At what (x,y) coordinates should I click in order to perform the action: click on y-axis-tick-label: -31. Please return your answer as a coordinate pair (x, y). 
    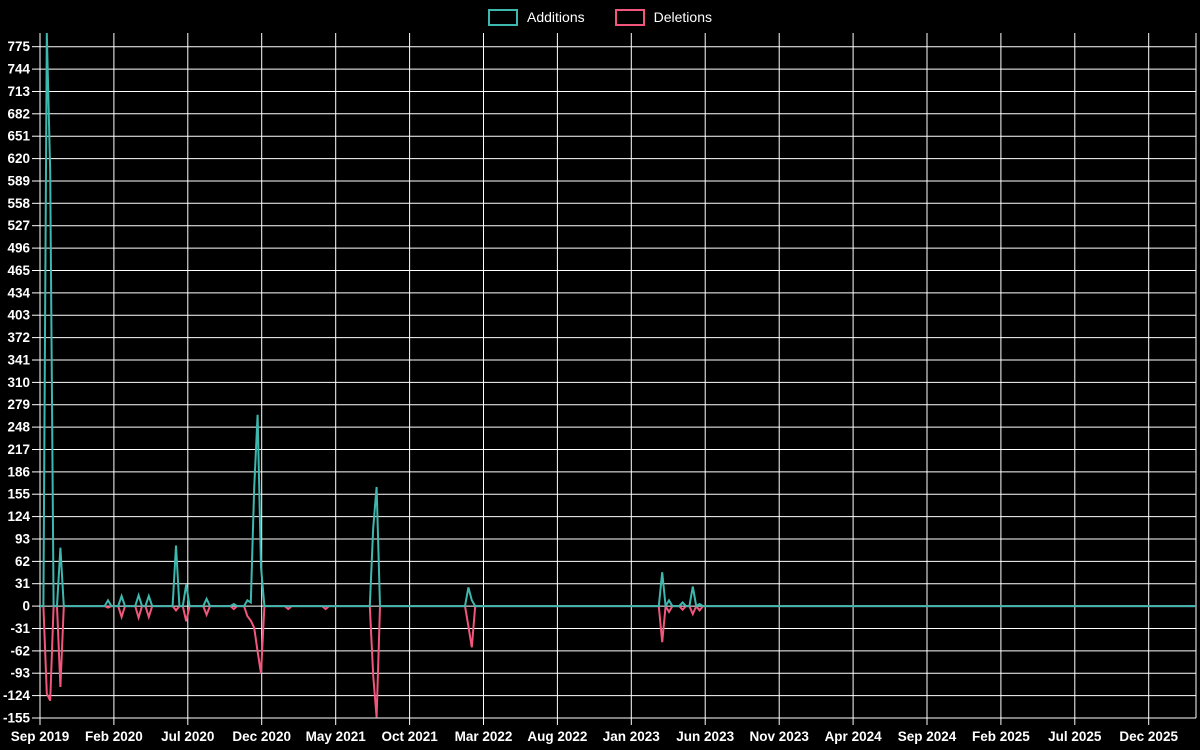
    Looking at the image, I should click on (20, 628).